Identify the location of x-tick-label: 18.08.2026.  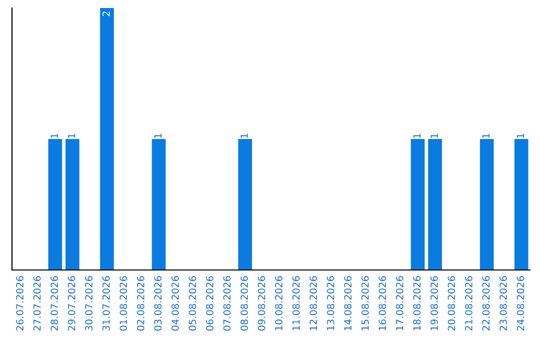
(417, 303).